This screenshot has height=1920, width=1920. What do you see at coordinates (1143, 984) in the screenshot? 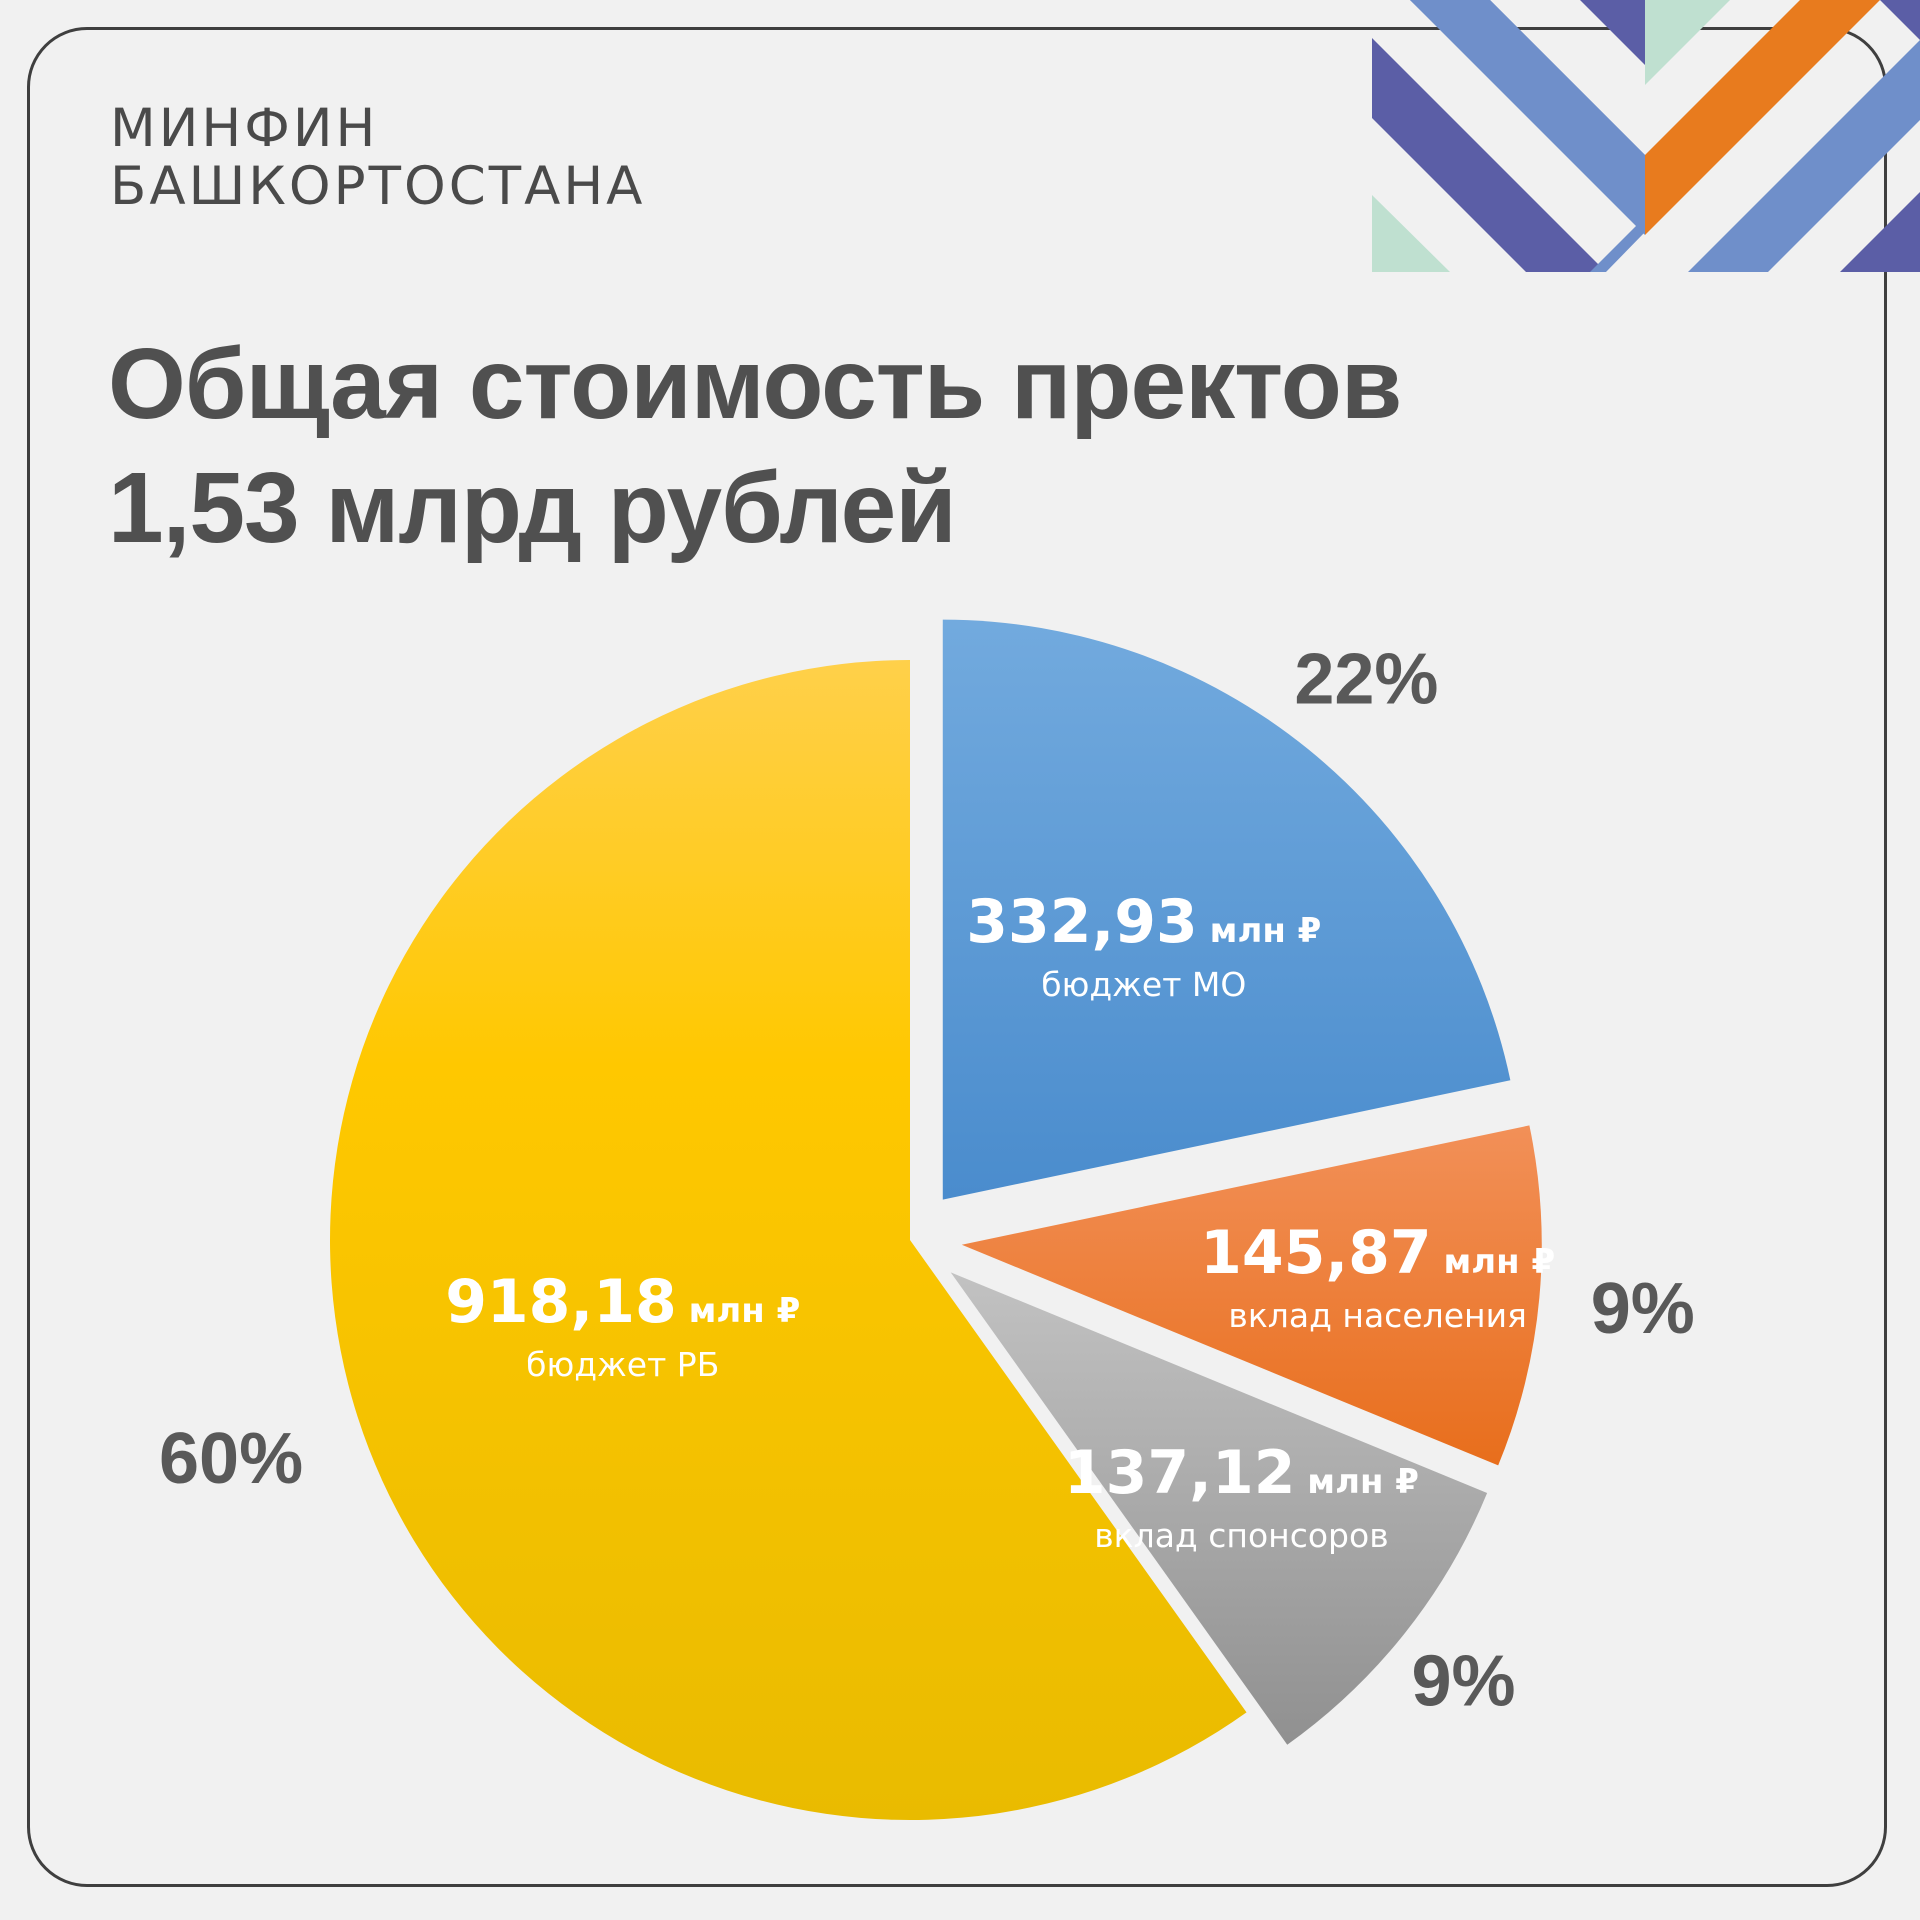
I see `category-label-budget-mo: бюджет МО` at bounding box center [1143, 984].